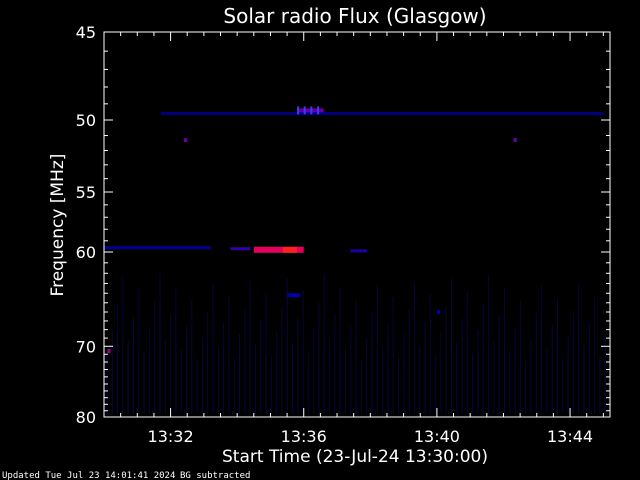 This screenshot has width=640, height=480. Describe the element at coordinates (86, 192) in the screenshot. I see `y-tick-label: 55` at that location.